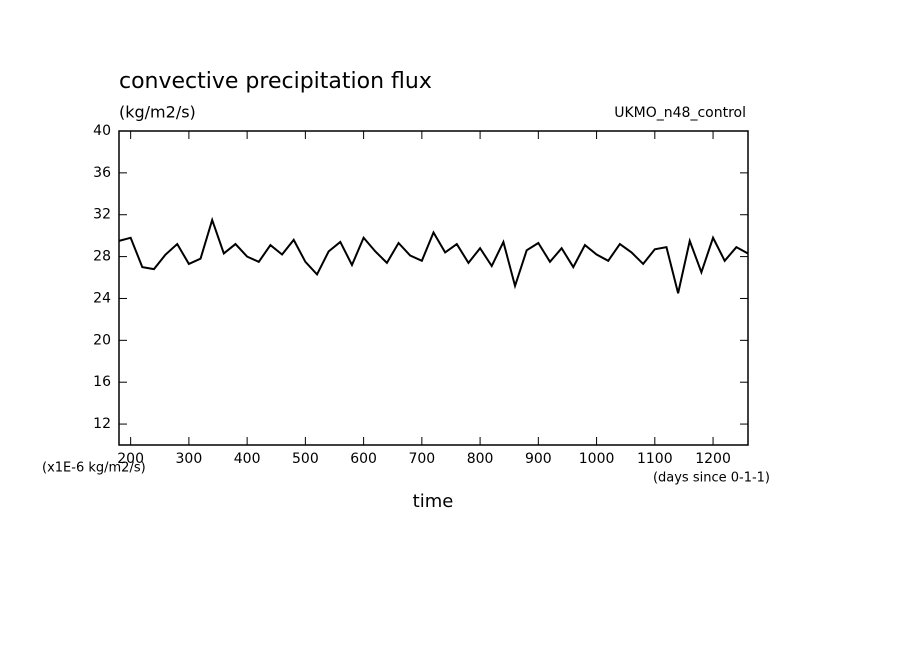 The width and height of the screenshot is (904, 654). Describe the element at coordinates (275, 81) in the screenshot. I see `chart-title: convective precipitation flux` at that location.